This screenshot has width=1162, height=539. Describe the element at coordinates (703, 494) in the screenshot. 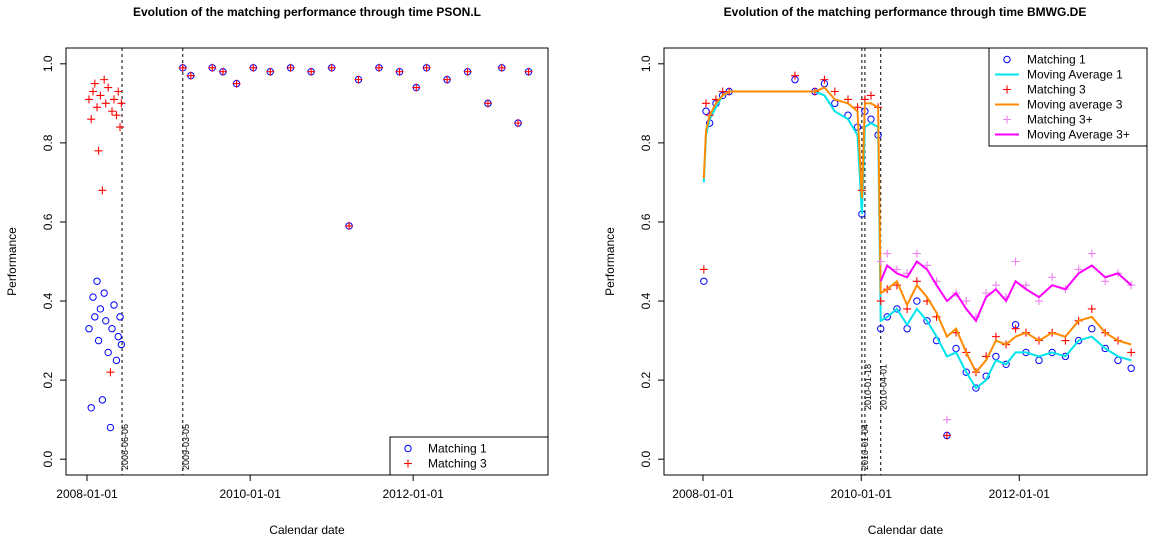

I see `x-tick-label: 2008-01-01` at that location.